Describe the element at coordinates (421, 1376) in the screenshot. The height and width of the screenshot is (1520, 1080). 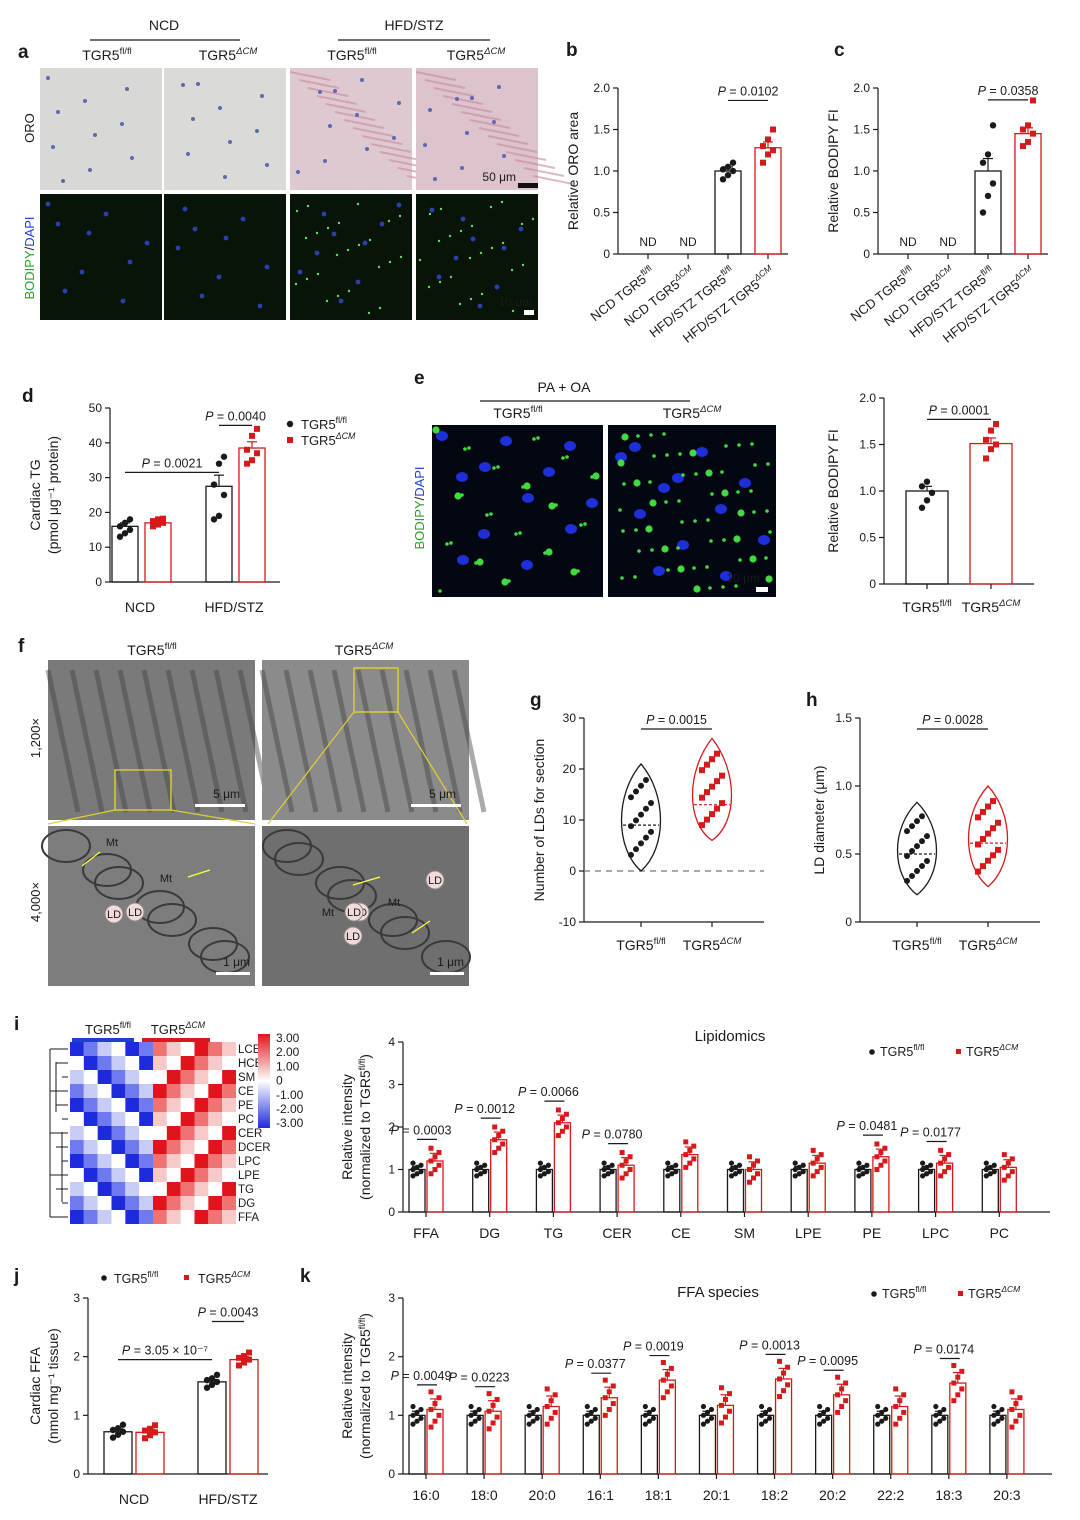
I see `p-value-label: P = 0.0049` at that location.